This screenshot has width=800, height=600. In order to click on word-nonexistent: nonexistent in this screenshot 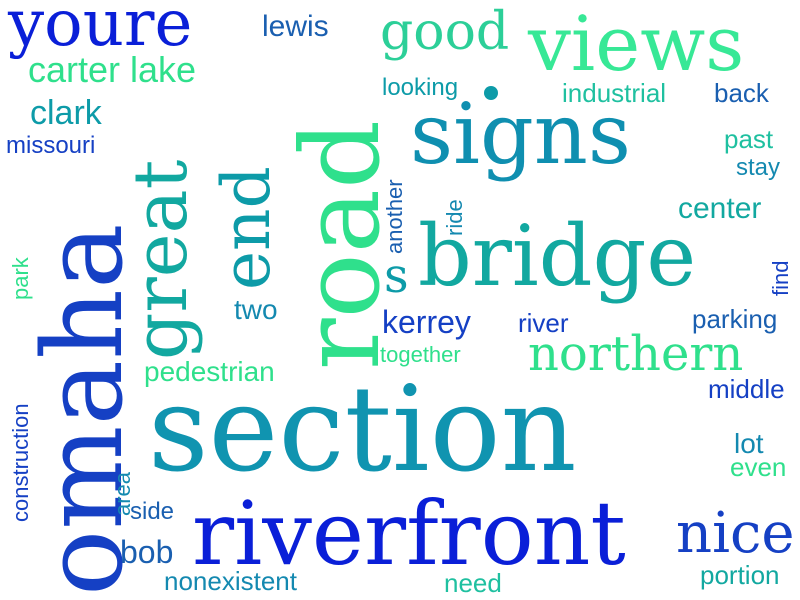, I will do `click(230, 581)`.